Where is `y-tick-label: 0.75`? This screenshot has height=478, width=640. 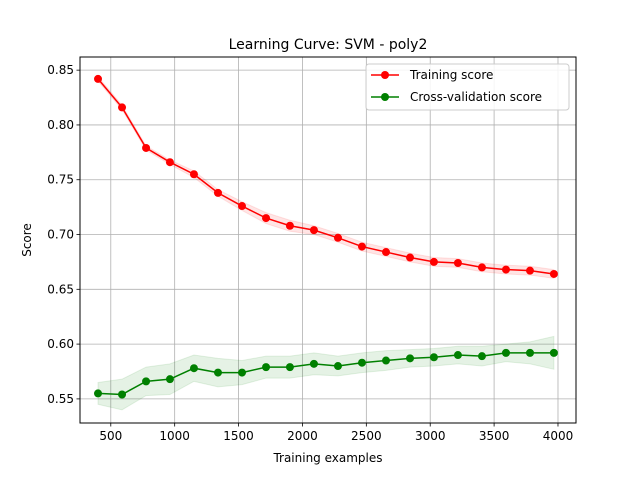
y-tick-label: 0.75 is located at coordinates (60, 180).